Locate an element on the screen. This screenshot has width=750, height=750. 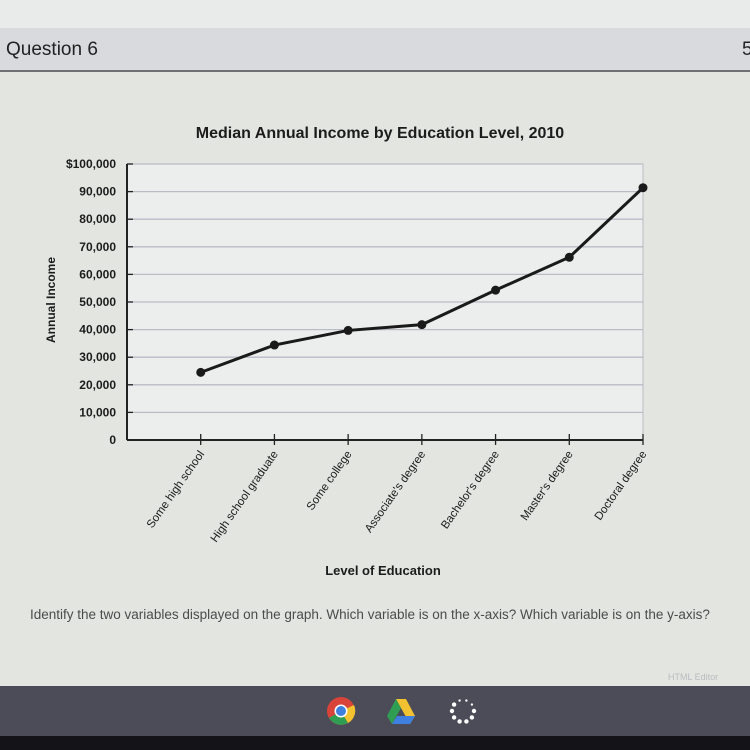
y-tick-label: 50,000 is located at coordinates (97, 302).